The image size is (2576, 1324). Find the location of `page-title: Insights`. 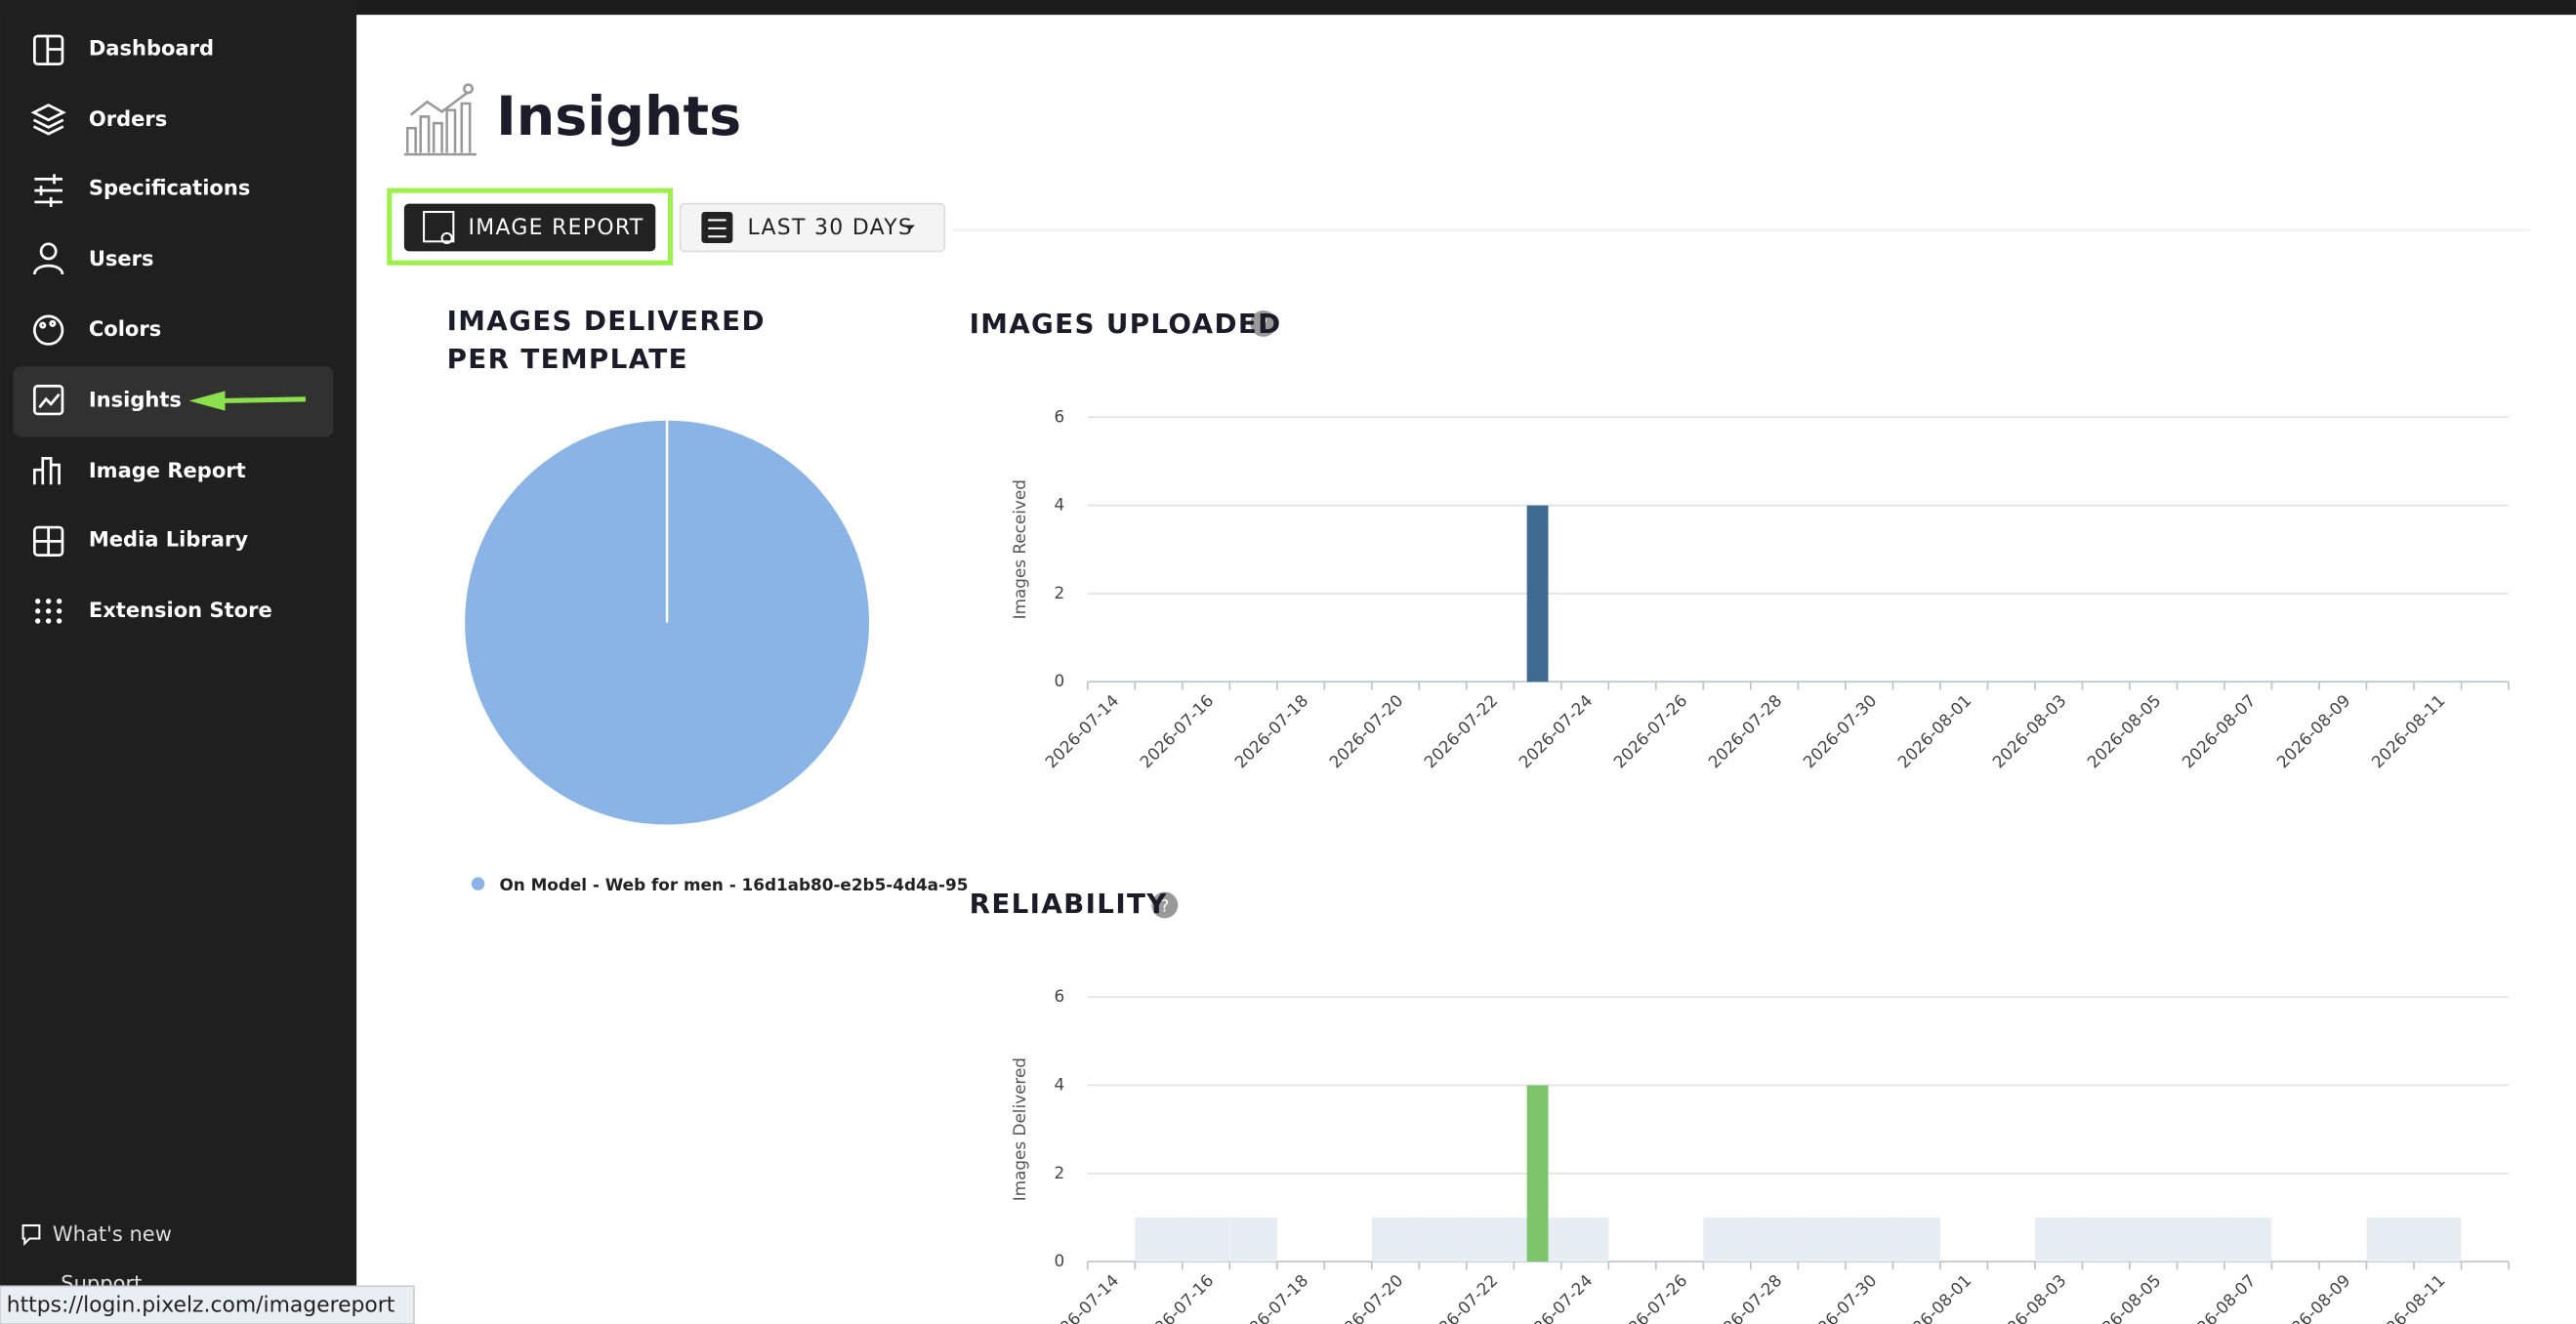

page-title: Insights is located at coordinates (618, 117).